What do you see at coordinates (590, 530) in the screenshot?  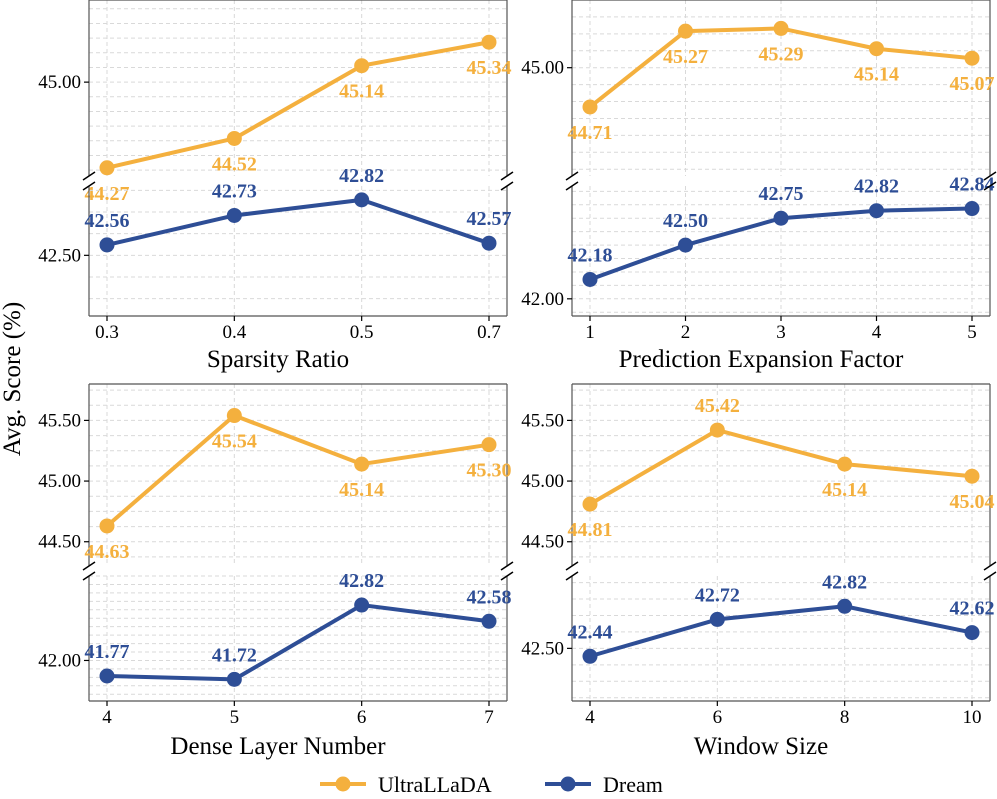 I see `data-label: 44.81` at bounding box center [590, 530].